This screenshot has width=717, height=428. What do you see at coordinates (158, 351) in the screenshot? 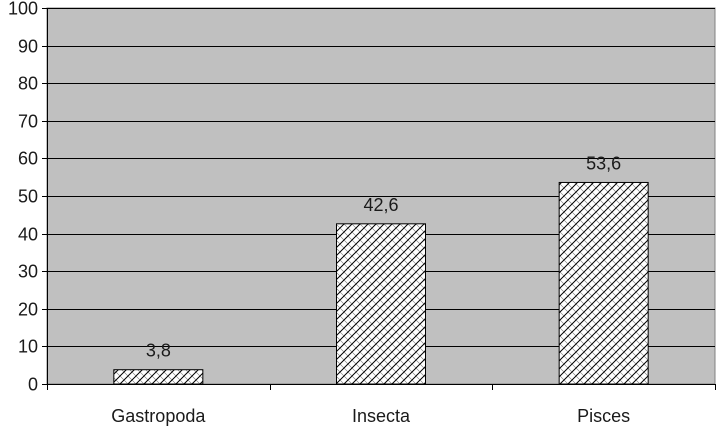
I see `data-label: 3,8` at bounding box center [158, 351].